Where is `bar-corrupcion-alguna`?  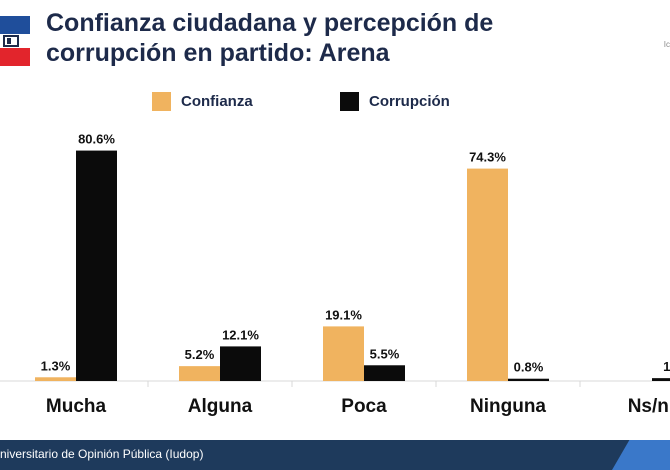
bar-corrupcion-alguna is located at coordinates (240, 363).